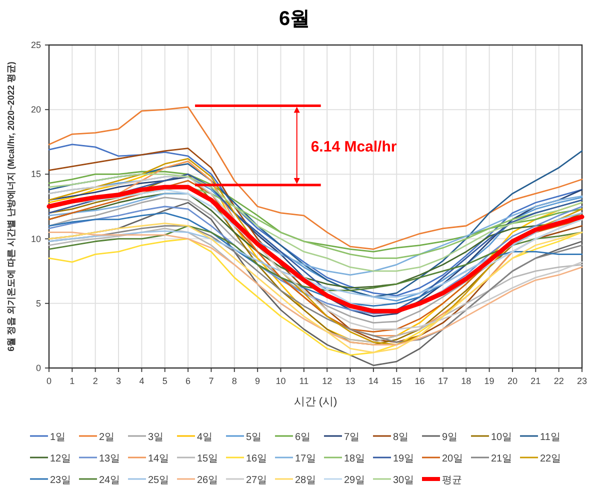  Describe the element at coordinates (188, 381) in the screenshot. I see `x-tick-label: 6` at that location.